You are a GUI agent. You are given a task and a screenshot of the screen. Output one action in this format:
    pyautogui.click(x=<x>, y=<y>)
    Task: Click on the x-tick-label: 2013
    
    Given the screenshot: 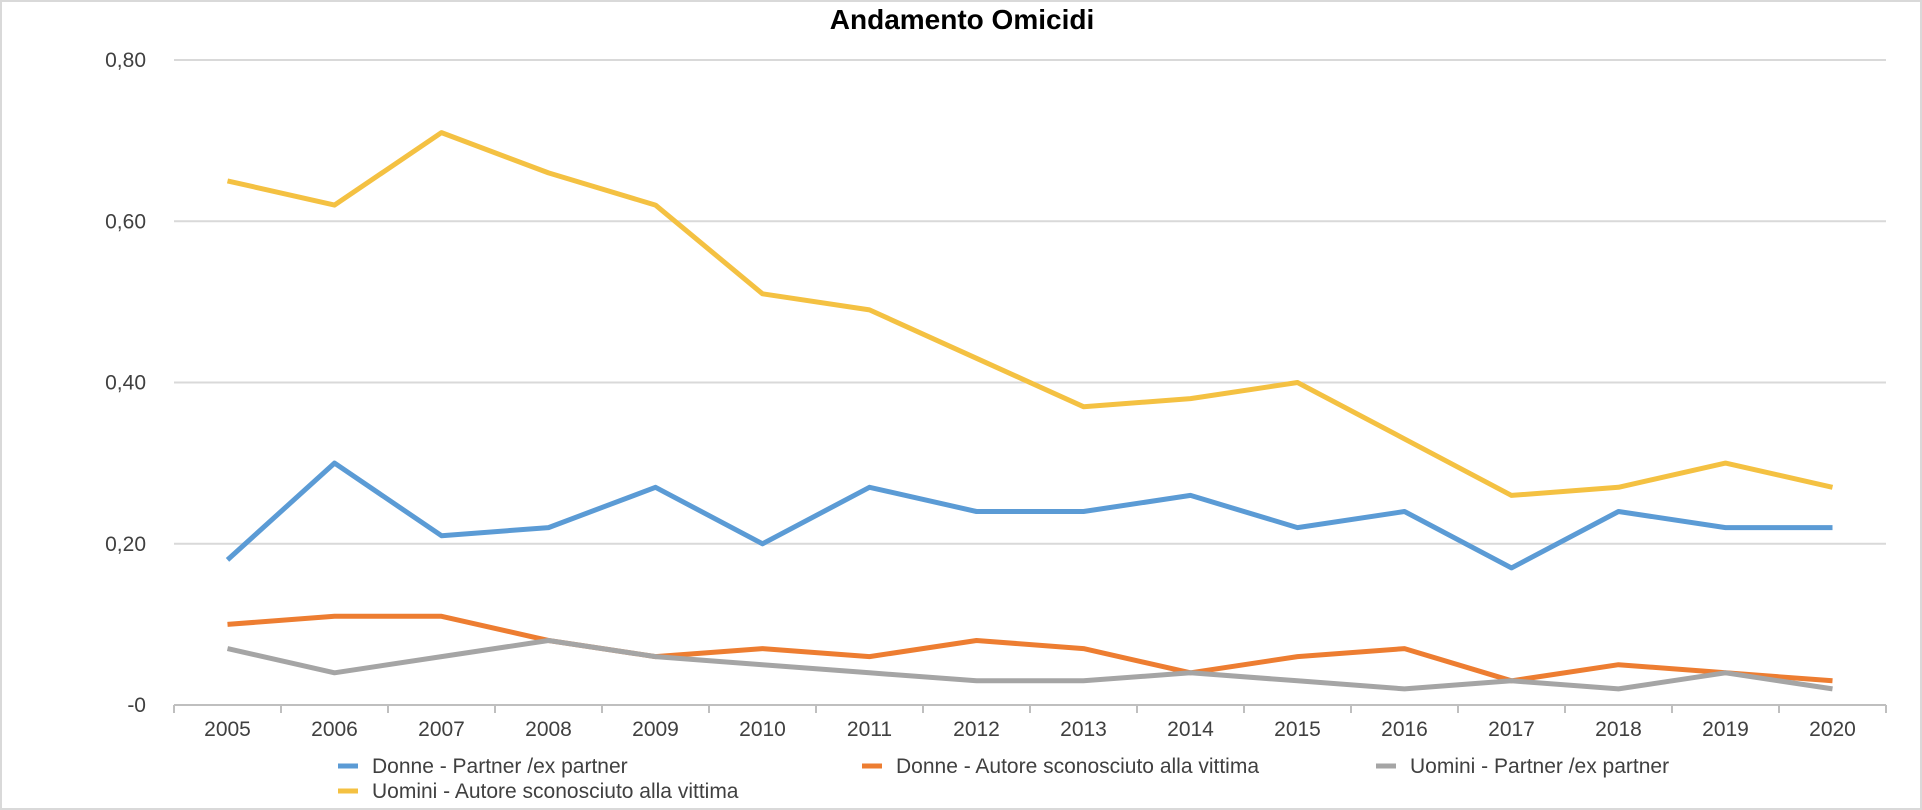 What is the action you would take?
    pyautogui.click(x=1083, y=729)
    